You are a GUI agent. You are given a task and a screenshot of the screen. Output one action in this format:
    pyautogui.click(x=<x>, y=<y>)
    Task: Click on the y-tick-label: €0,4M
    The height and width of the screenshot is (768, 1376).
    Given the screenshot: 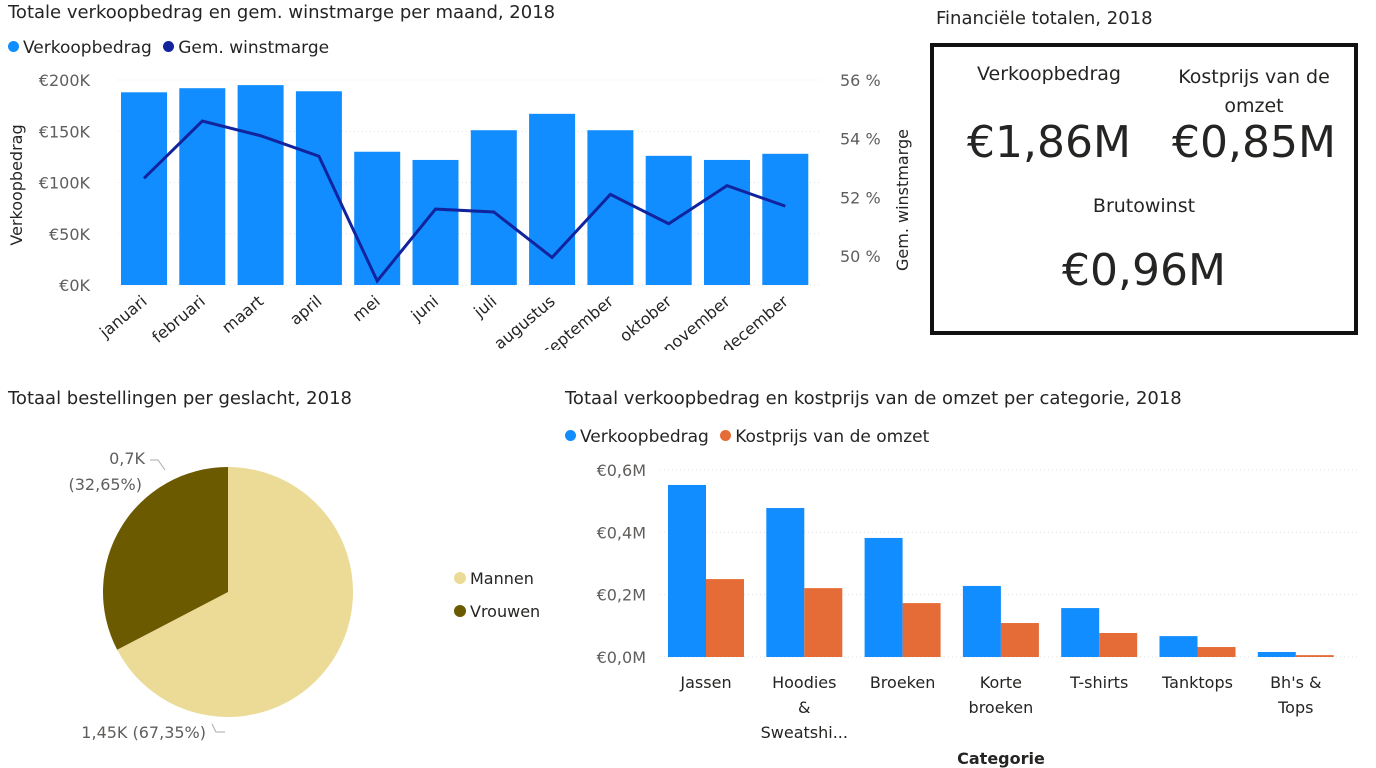 What is the action you would take?
    pyautogui.click(x=621, y=532)
    